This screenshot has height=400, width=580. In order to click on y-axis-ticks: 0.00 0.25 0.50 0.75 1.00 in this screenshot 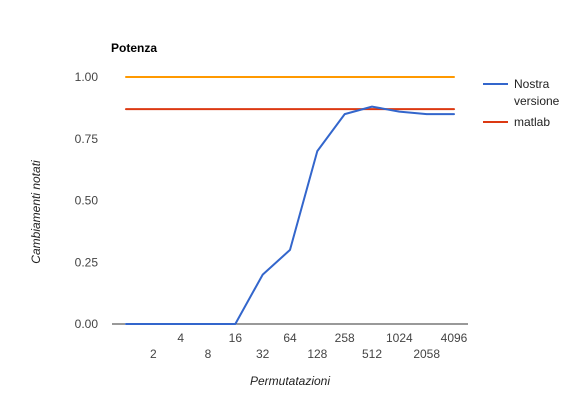, I will do `click(87, 200)`.